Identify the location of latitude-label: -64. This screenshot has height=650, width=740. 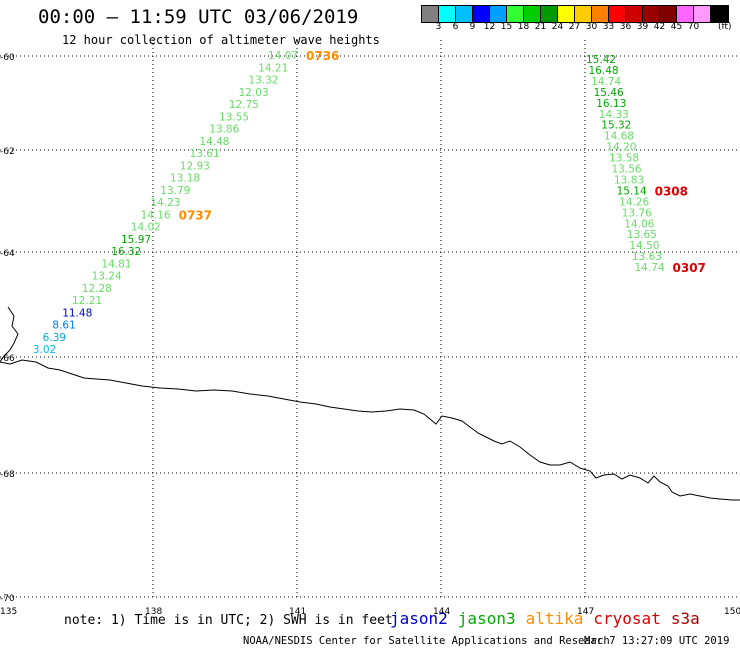
(7, 254).